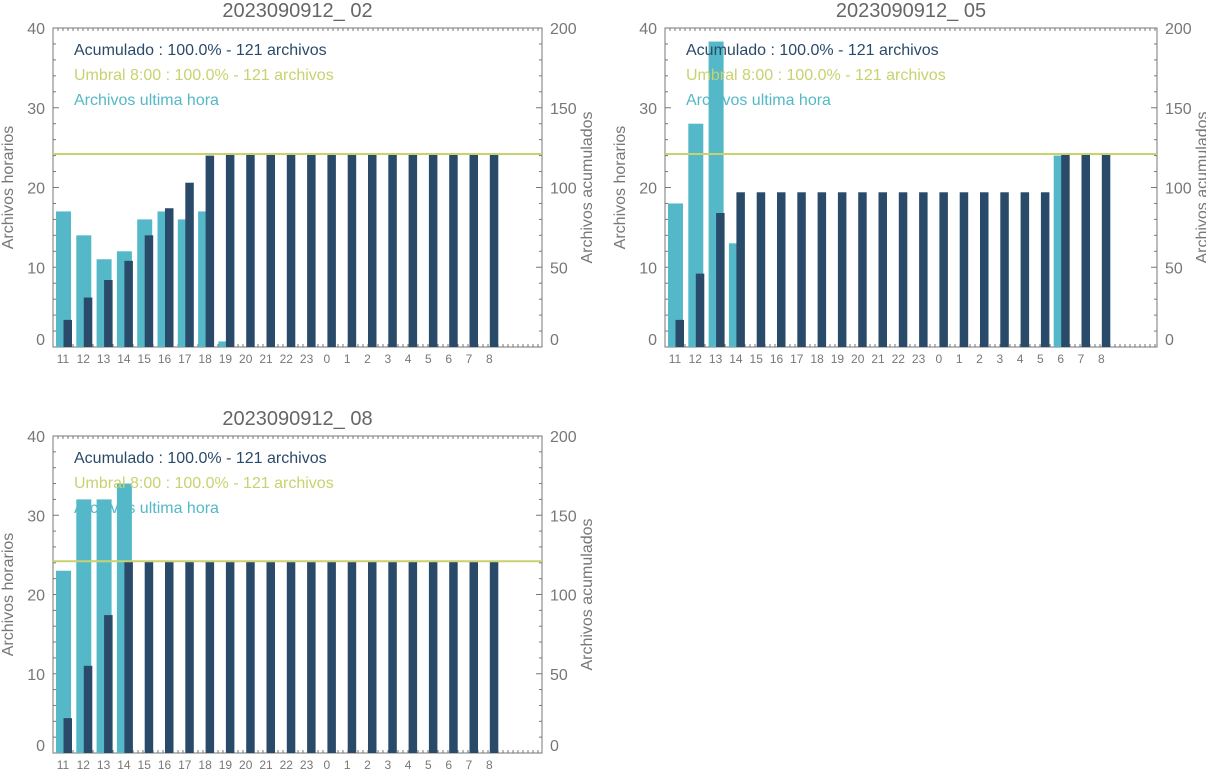 The height and width of the screenshot is (771, 1206). I want to click on y-tick-label-right: 100, so click(563, 189).